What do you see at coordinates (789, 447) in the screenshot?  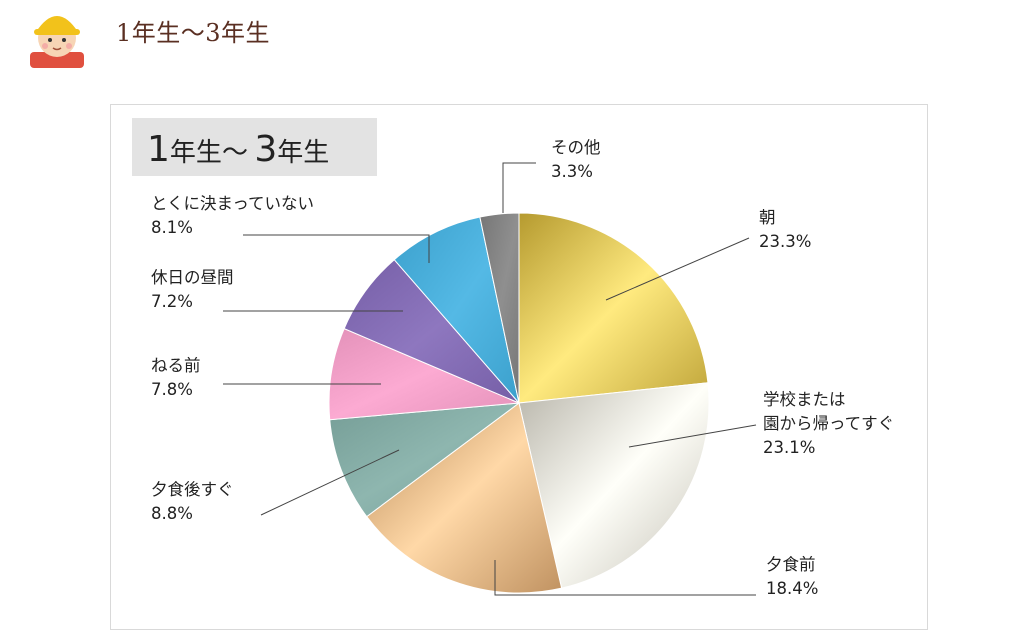 I see `slice-value-1: 23.1%` at bounding box center [789, 447].